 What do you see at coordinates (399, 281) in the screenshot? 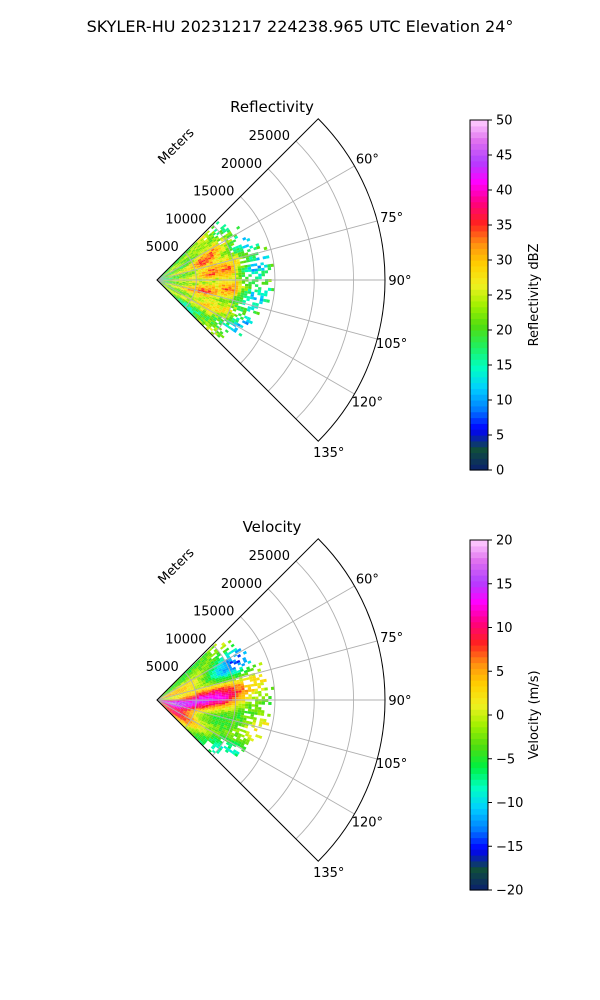
I see `azimuth-tick-label: 90°` at bounding box center [399, 281].